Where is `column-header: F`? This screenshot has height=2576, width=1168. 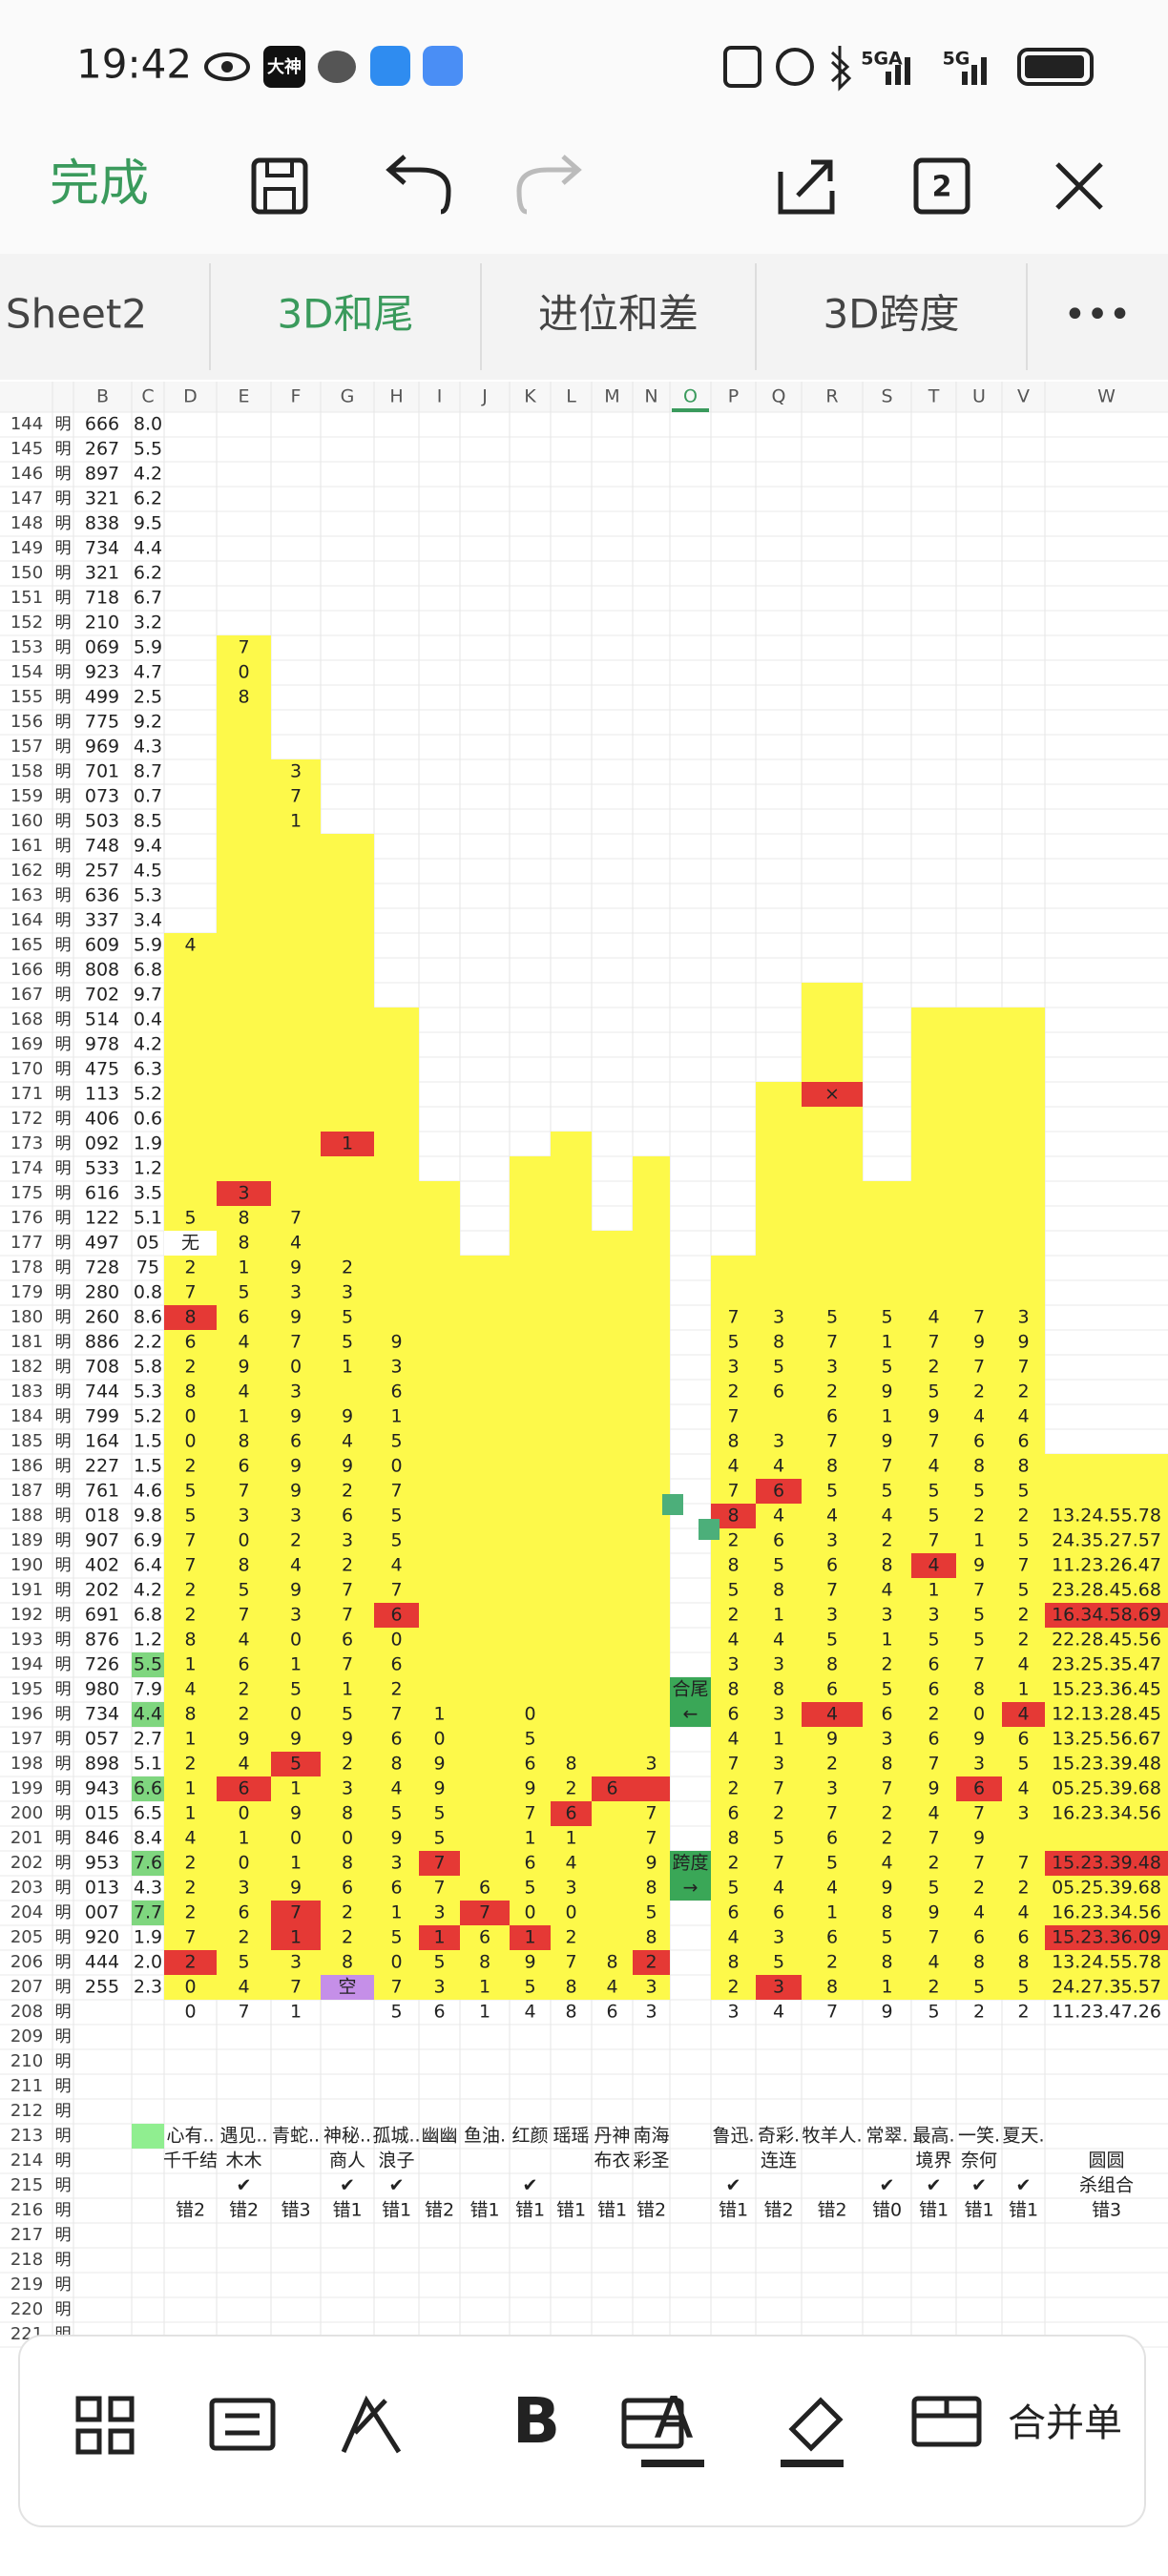 column-header: F is located at coordinates (296, 396).